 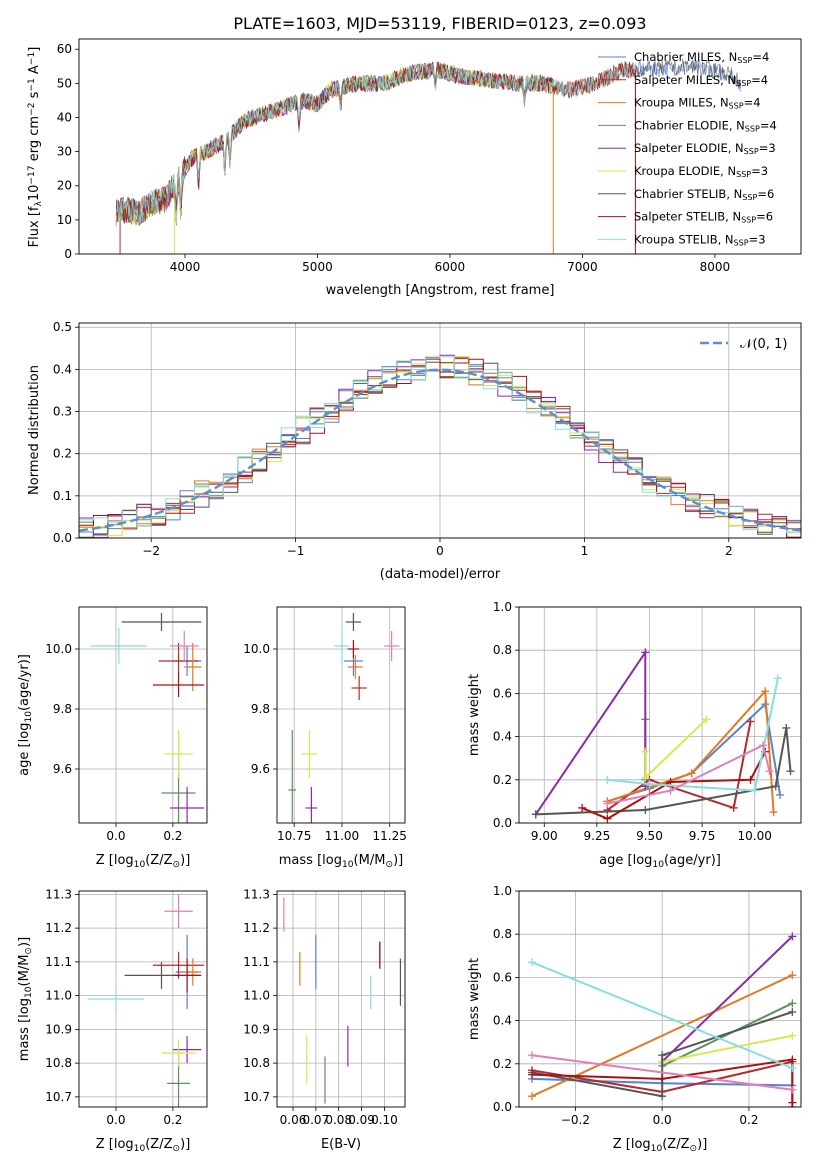 I want to click on legend-label: Salpeter MILES, NSSP=4, so click(x=701, y=80).